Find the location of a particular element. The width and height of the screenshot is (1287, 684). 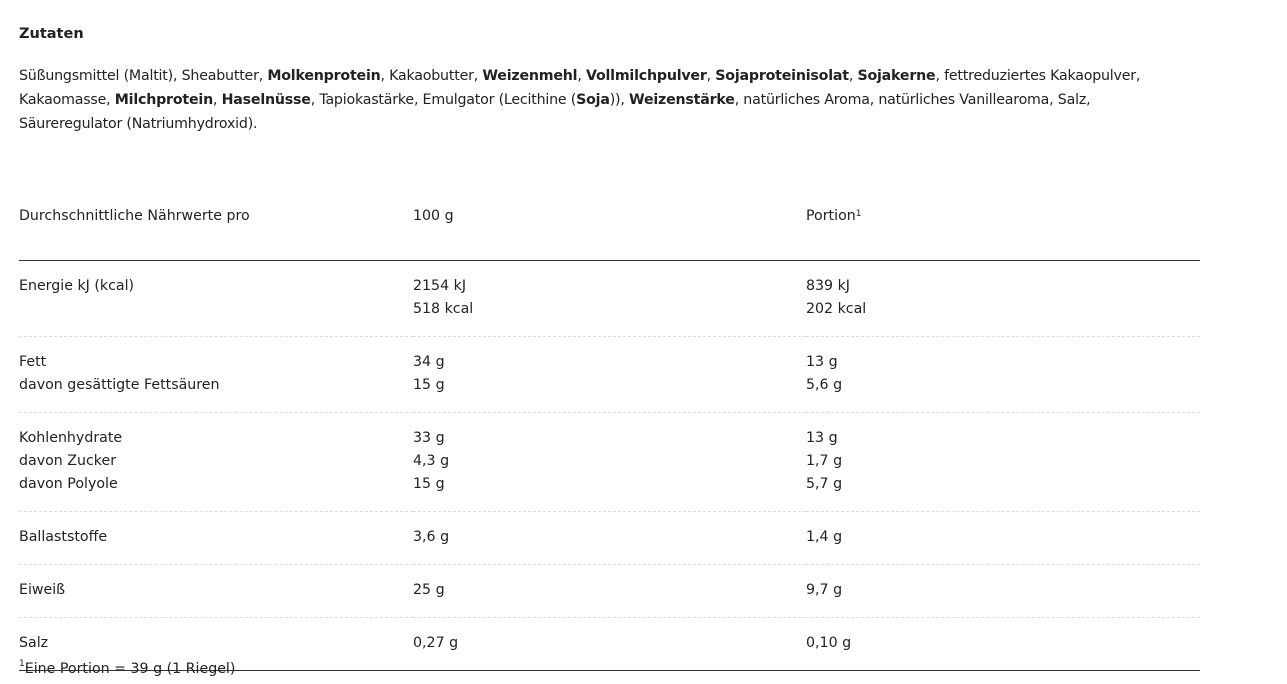

value-per-100g-cell: 2154 kJ 518 kcal is located at coordinates (609, 298).